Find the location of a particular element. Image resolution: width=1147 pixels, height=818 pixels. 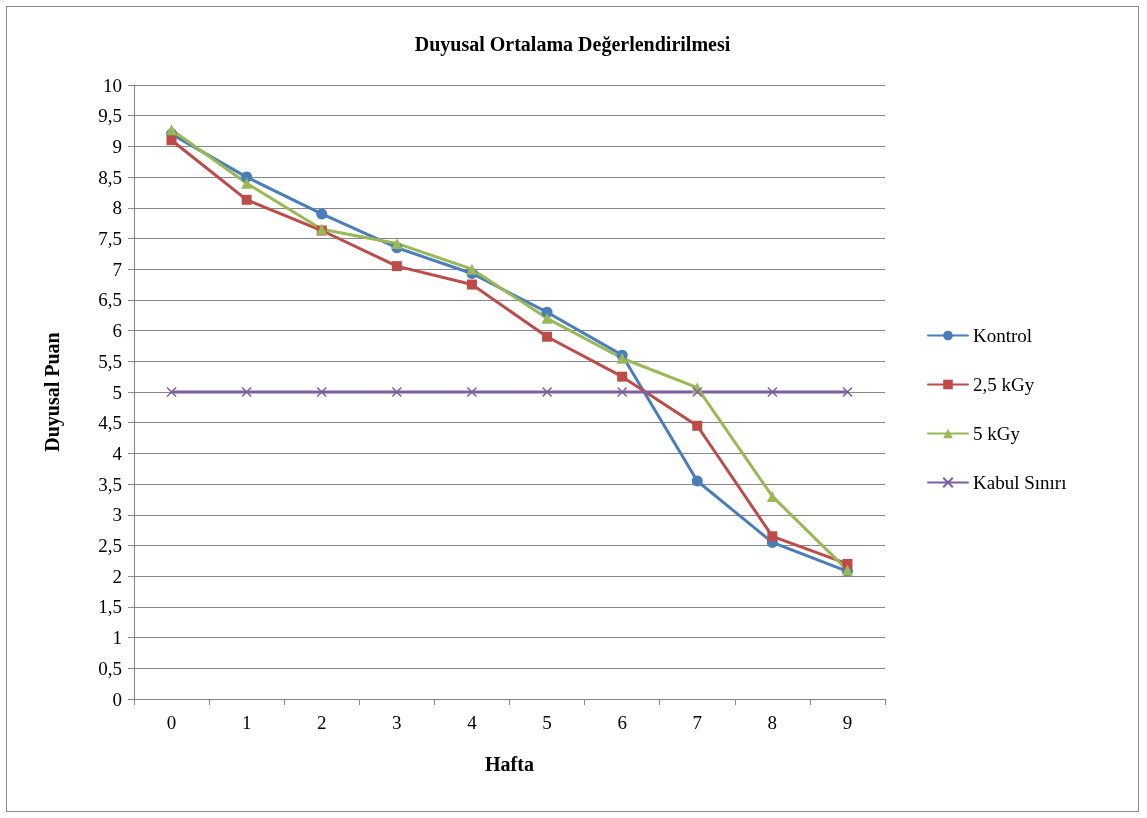

x-tick-label: 5 is located at coordinates (547, 722).